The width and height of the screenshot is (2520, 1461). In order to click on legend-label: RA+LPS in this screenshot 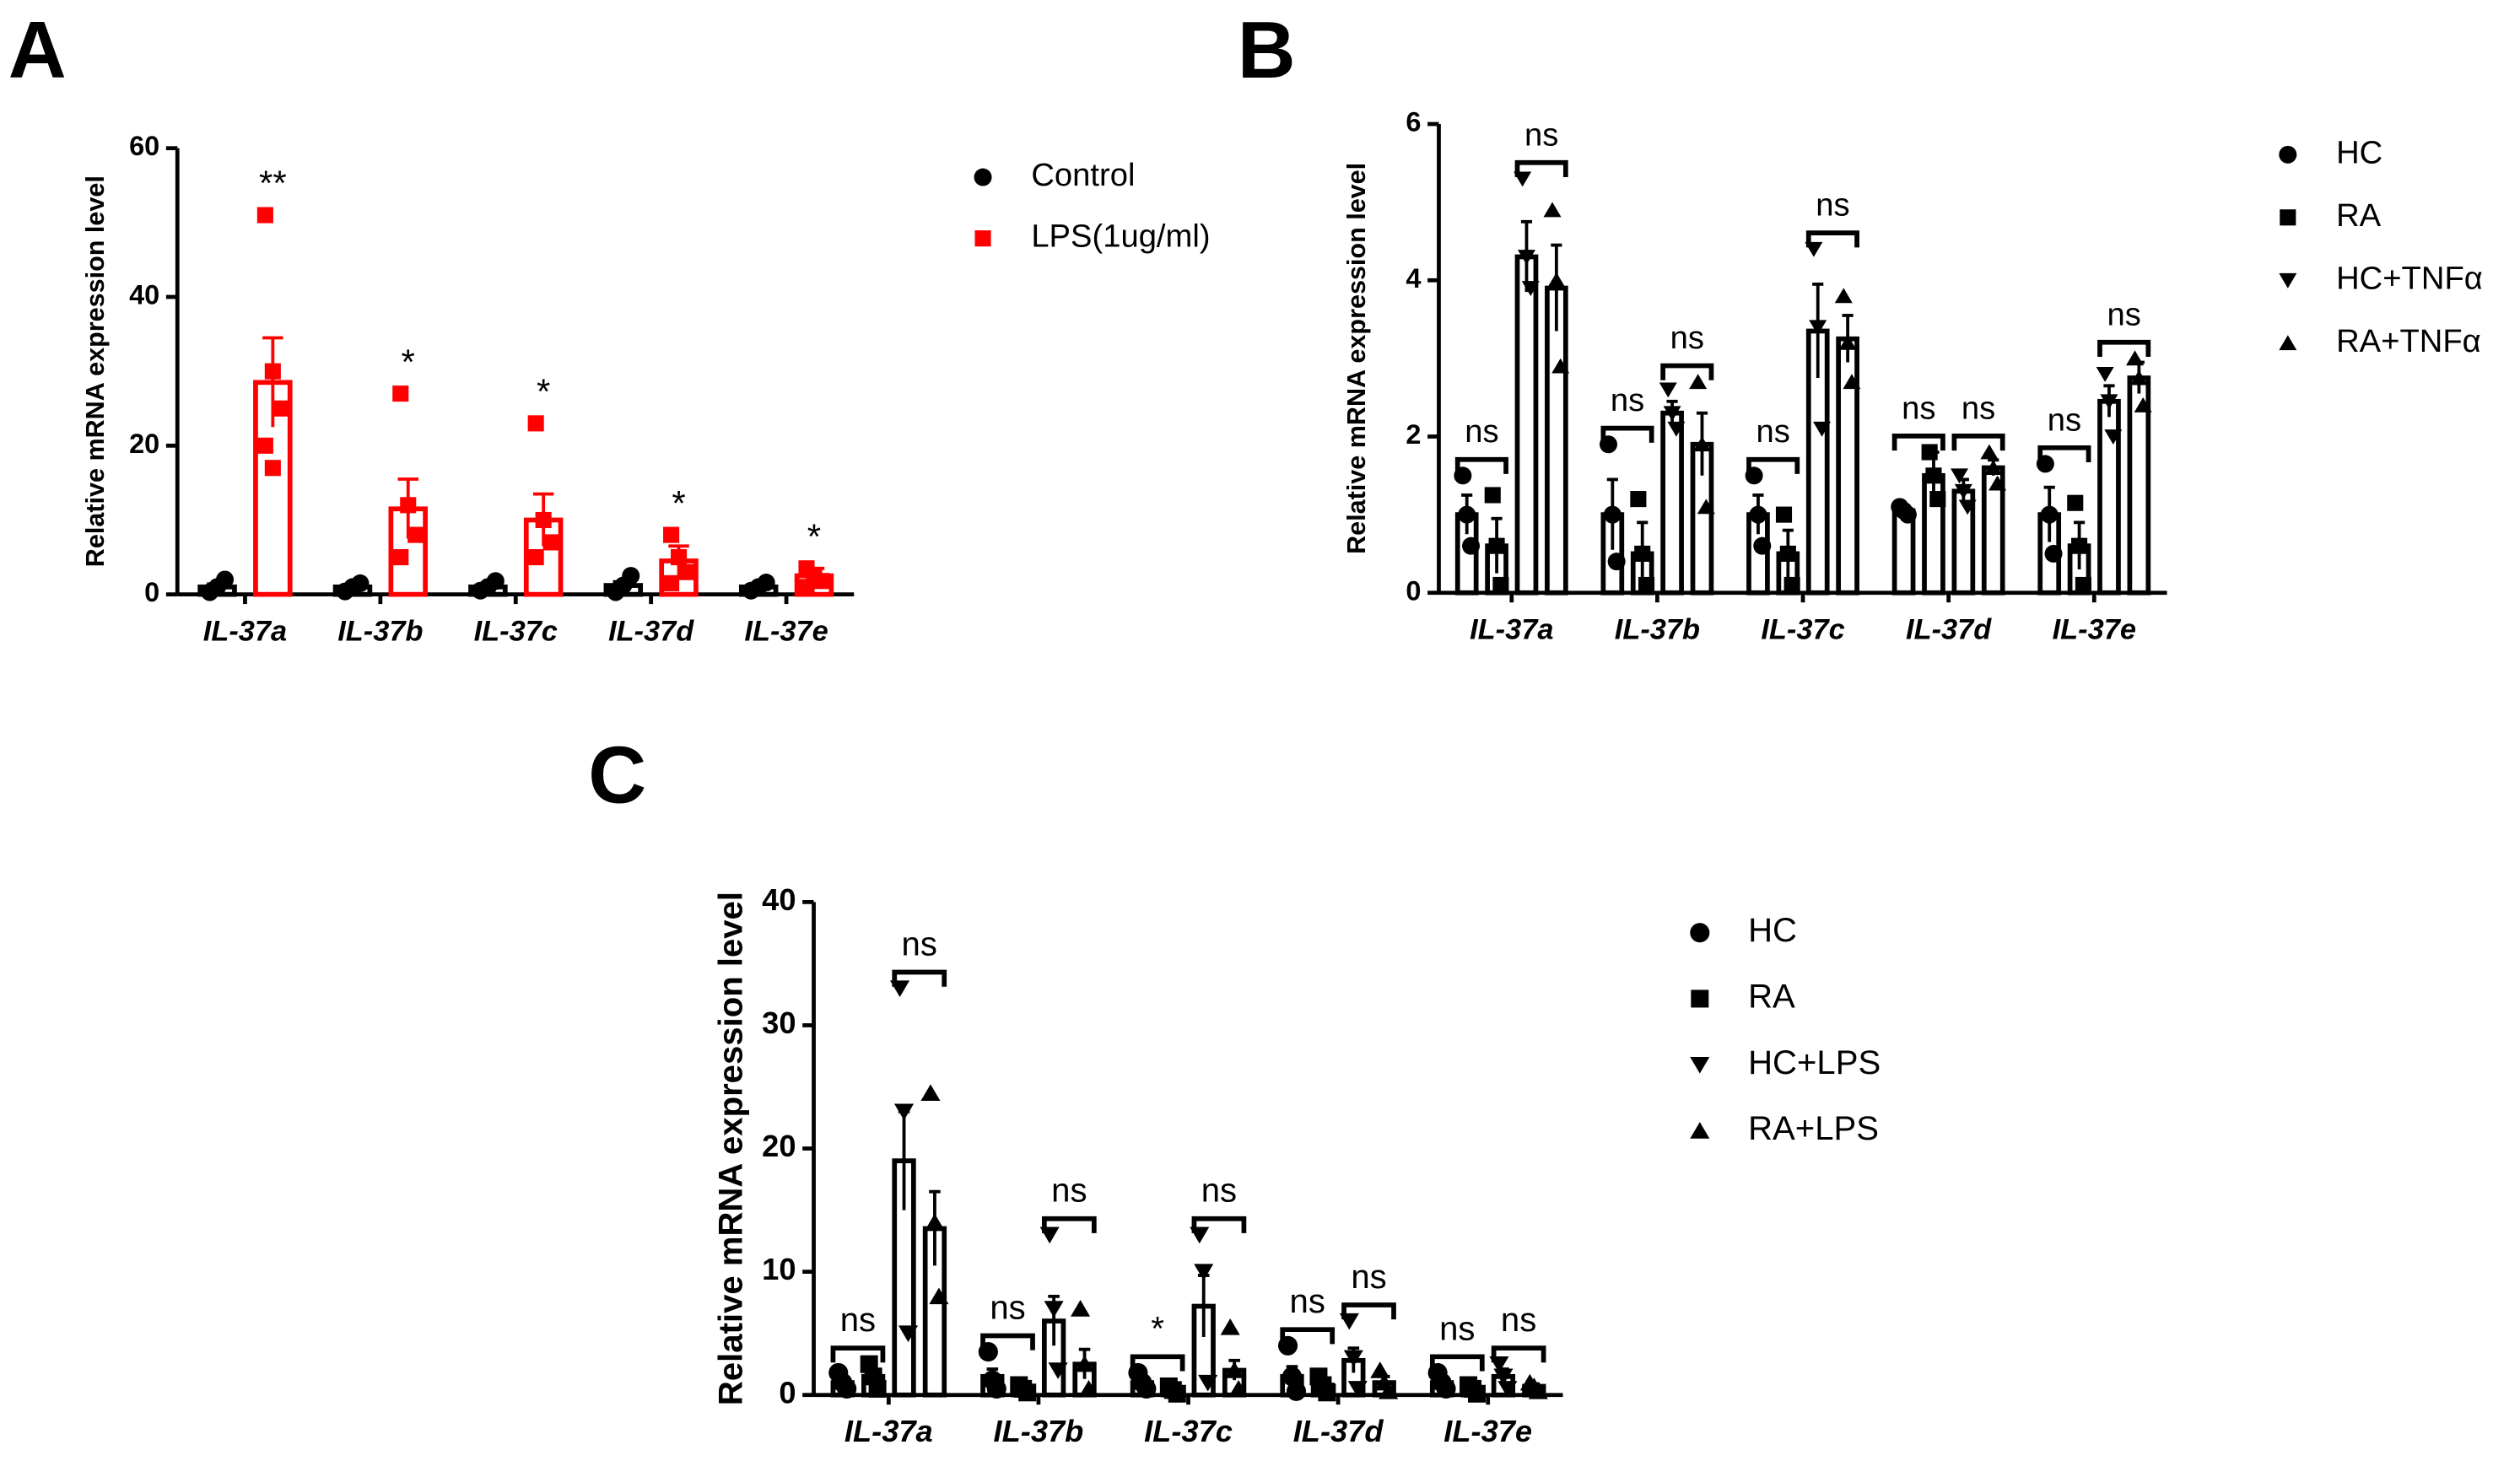, I will do `click(1813, 1128)`.